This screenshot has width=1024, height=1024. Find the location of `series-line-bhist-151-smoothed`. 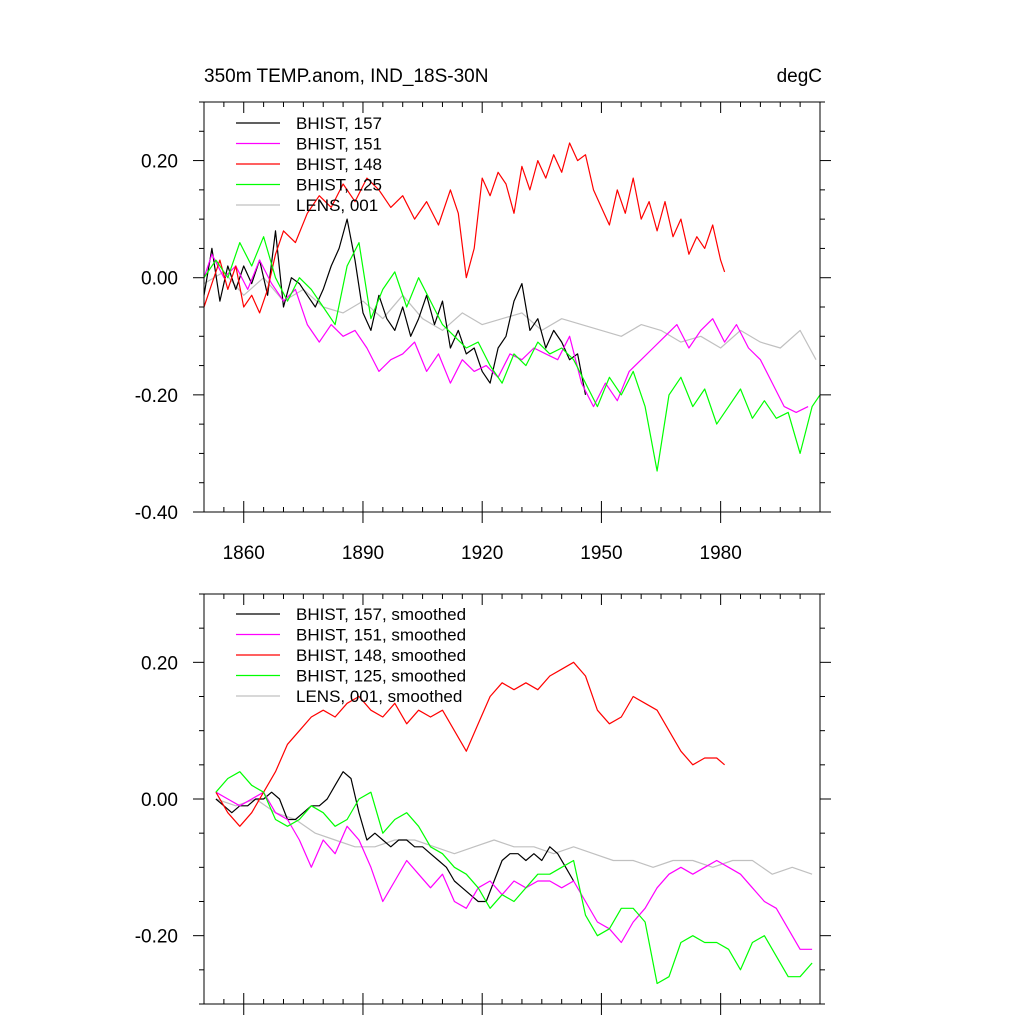

series-line-bhist-151-smoothed is located at coordinates (514, 870).